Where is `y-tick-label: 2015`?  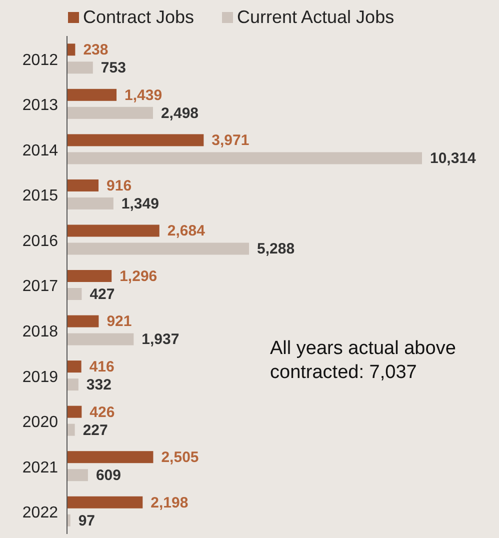
y-tick-label: 2015 is located at coordinates (40, 196).